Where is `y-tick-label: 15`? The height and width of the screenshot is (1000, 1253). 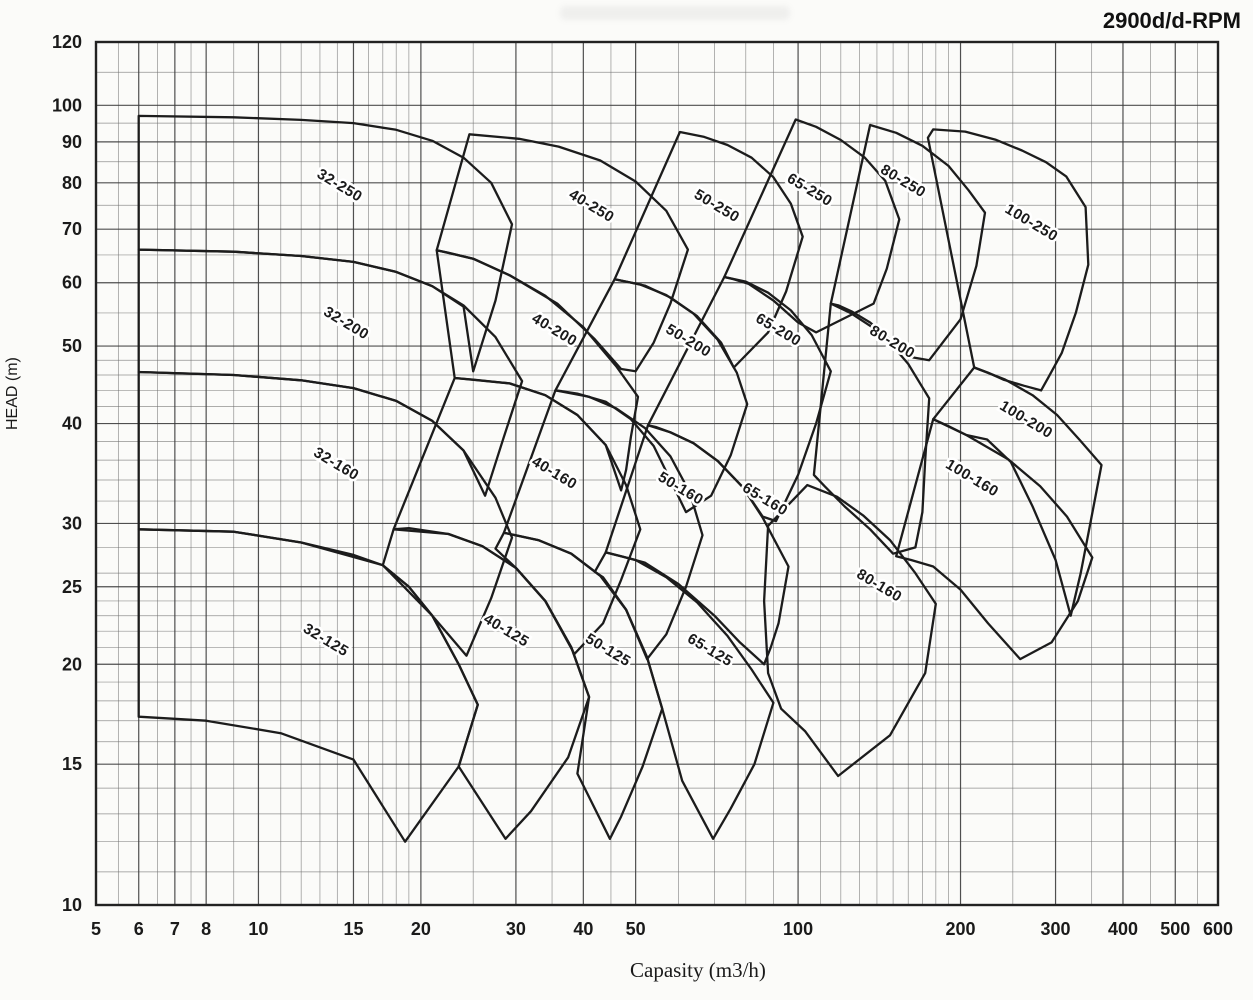
y-tick-label: 15 is located at coordinates (72, 764).